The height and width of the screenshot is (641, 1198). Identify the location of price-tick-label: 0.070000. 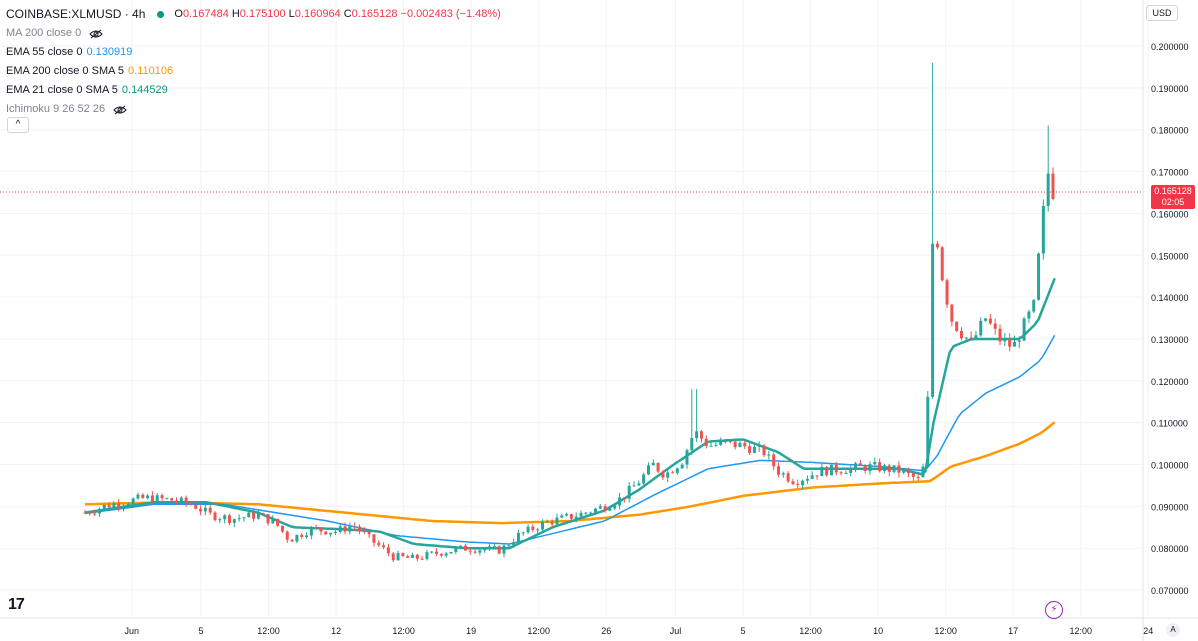
(1170, 591).